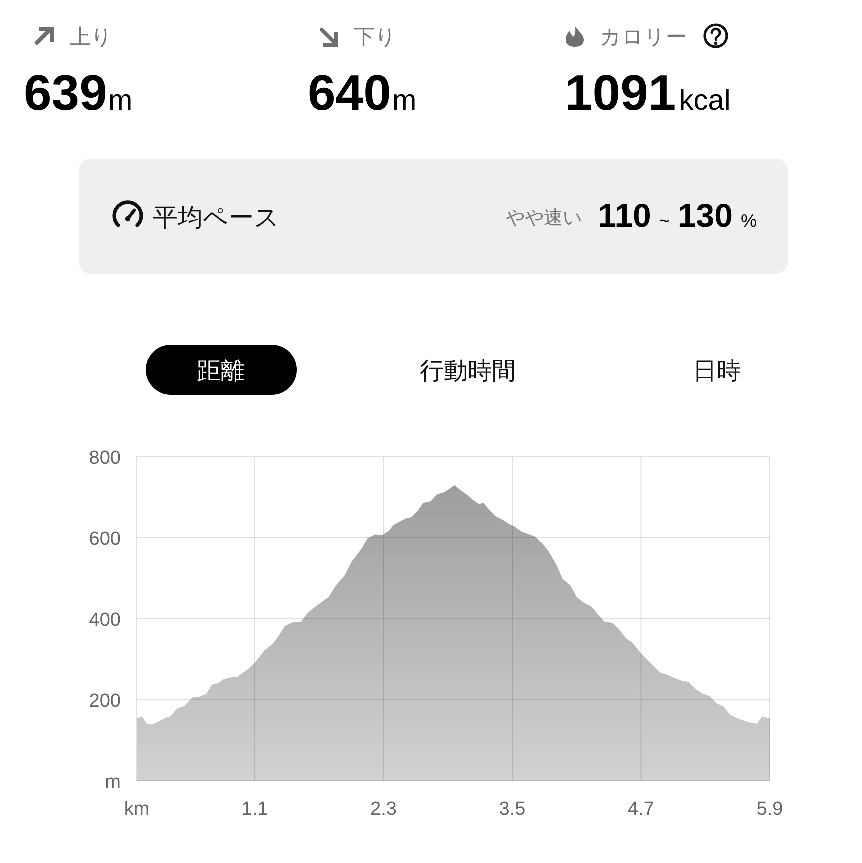  Describe the element at coordinates (105, 539) in the screenshot. I see `y-tick-label: 600` at that location.